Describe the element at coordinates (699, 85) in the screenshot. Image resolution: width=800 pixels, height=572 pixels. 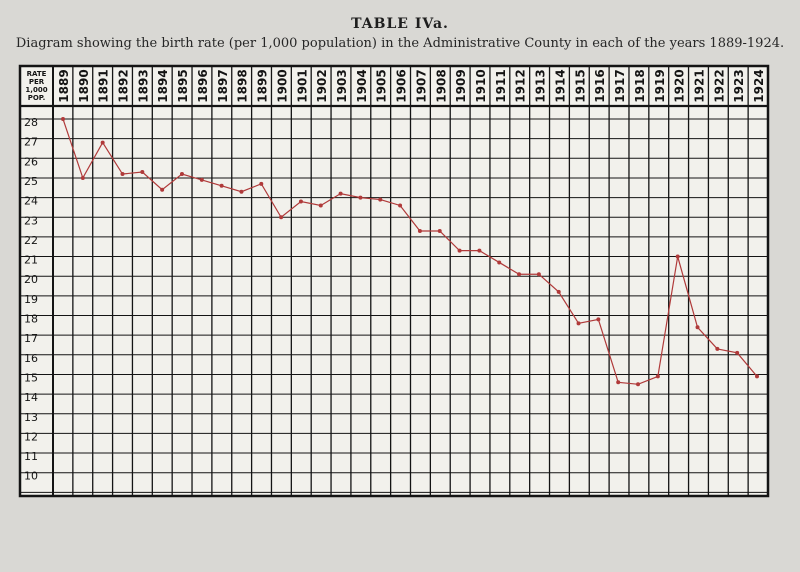
I see `x-tick-label: 1921` at that location.